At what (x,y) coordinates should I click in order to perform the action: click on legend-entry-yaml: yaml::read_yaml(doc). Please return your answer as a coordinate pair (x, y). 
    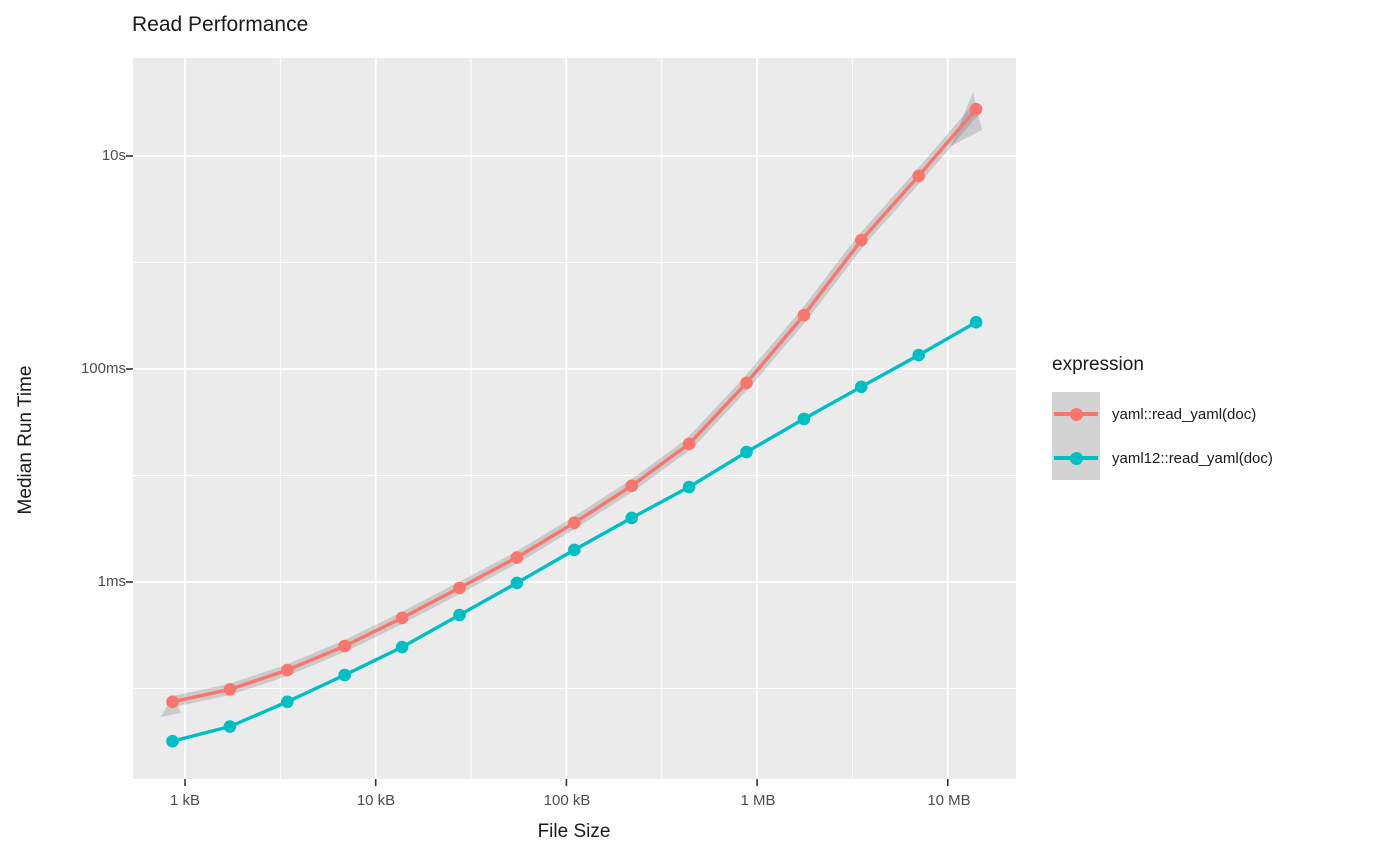
    Looking at the image, I should click on (1162, 414).